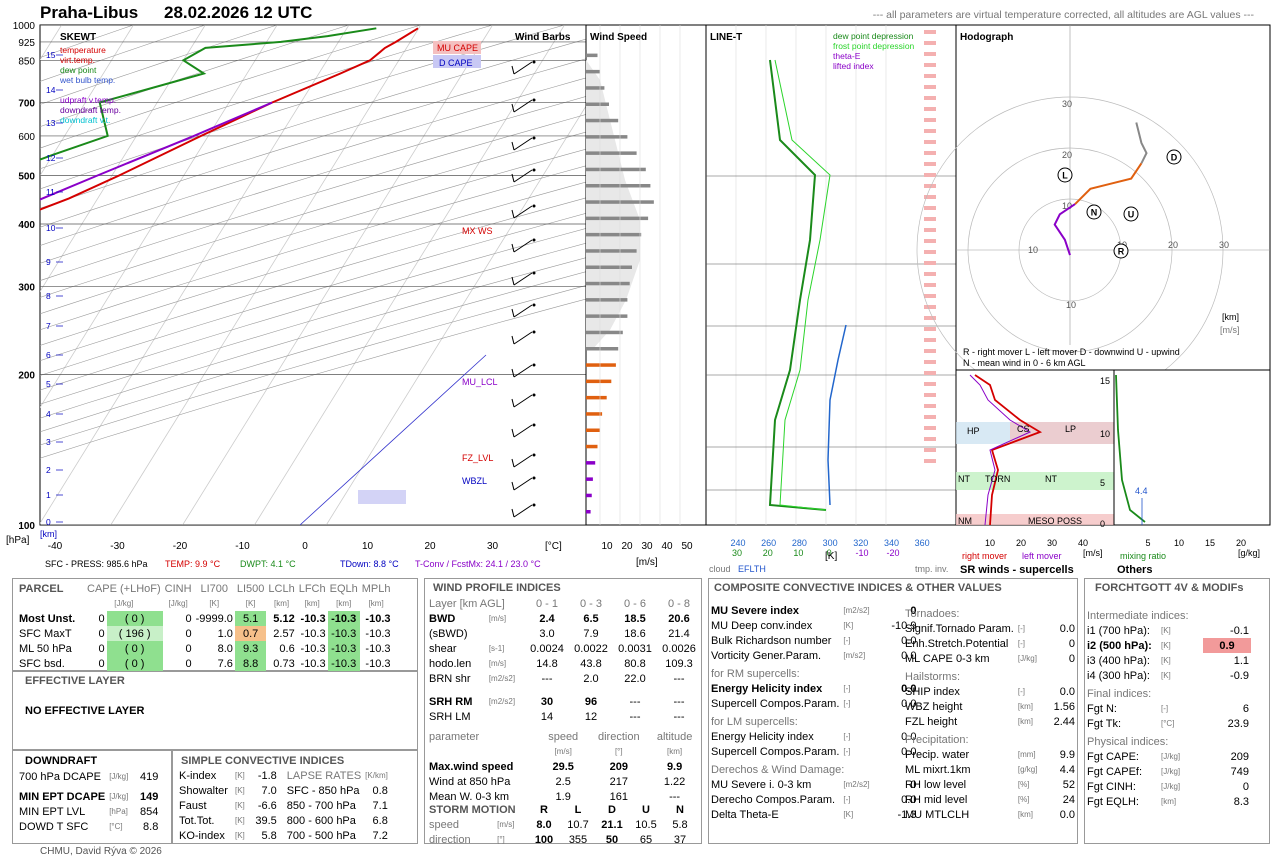 The width and height of the screenshot is (1280, 860). Describe the element at coordinates (283, 820) in the screenshot. I see `table-row: Tot.Tot. [K] 39.5 800 - 600 hPa 6.8` at that location.